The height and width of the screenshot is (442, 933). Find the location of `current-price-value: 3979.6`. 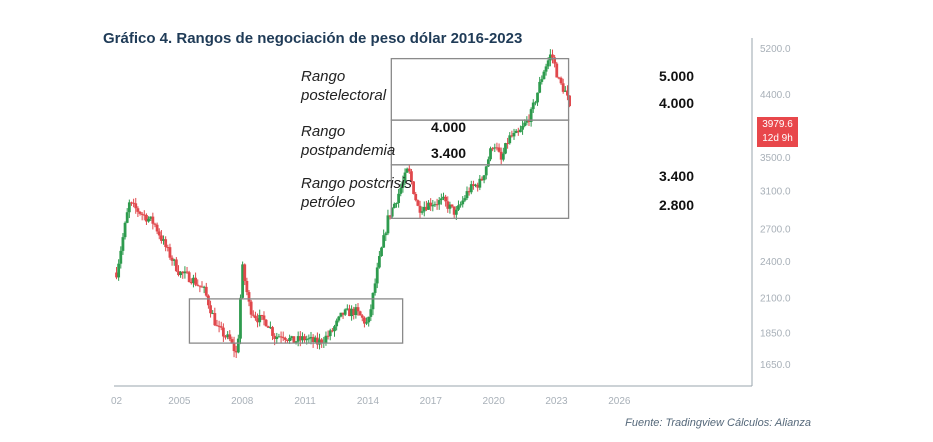

current-price-value: 3979.6 is located at coordinates (777, 124).